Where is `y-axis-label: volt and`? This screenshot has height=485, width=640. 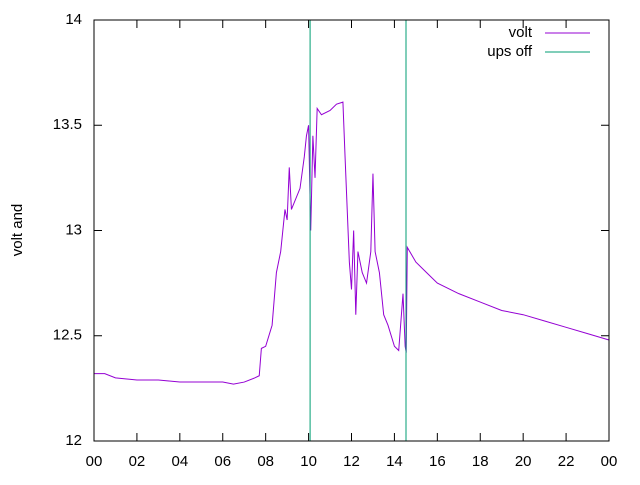
y-axis-label: volt and is located at coordinates (17, 230).